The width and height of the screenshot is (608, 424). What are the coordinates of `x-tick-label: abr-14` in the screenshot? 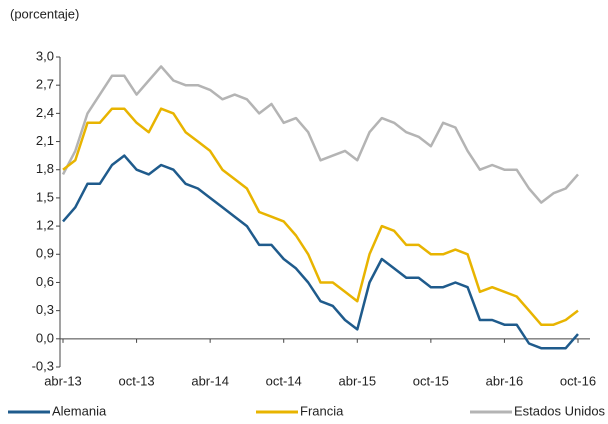 It's located at (210, 380).